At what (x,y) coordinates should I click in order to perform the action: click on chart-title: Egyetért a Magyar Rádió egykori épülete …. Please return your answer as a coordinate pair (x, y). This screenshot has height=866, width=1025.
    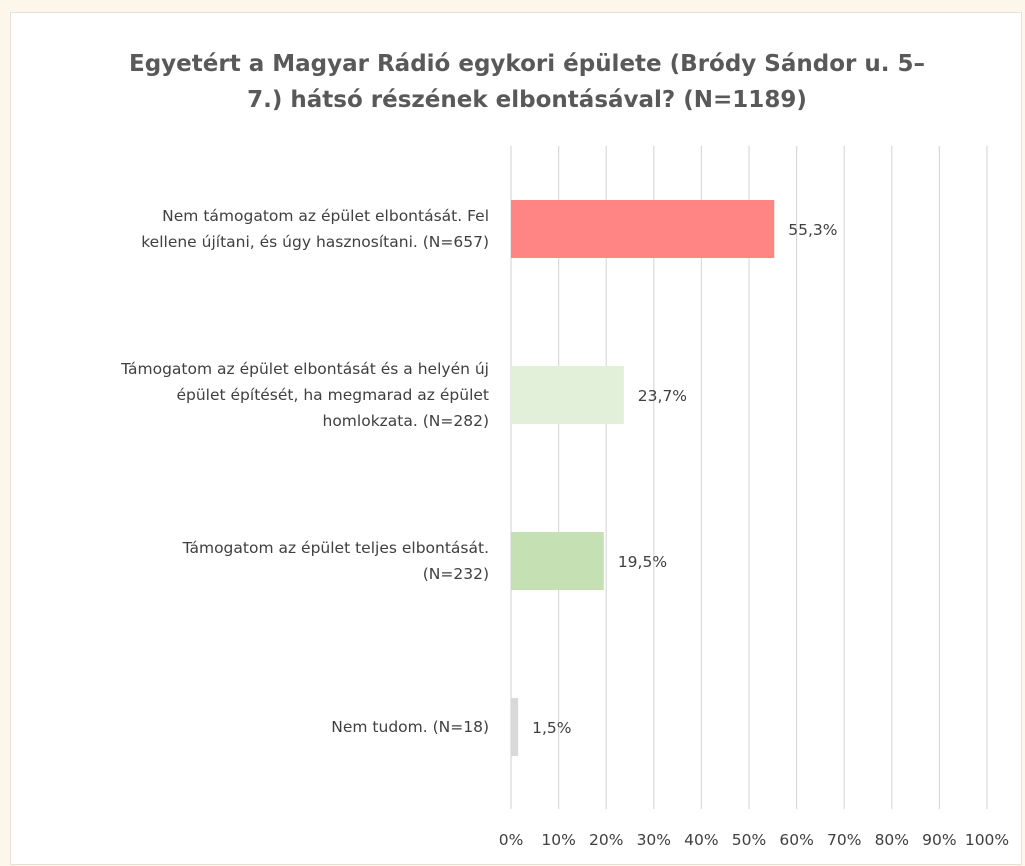
    Looking at the image, I should click on (527, 82).